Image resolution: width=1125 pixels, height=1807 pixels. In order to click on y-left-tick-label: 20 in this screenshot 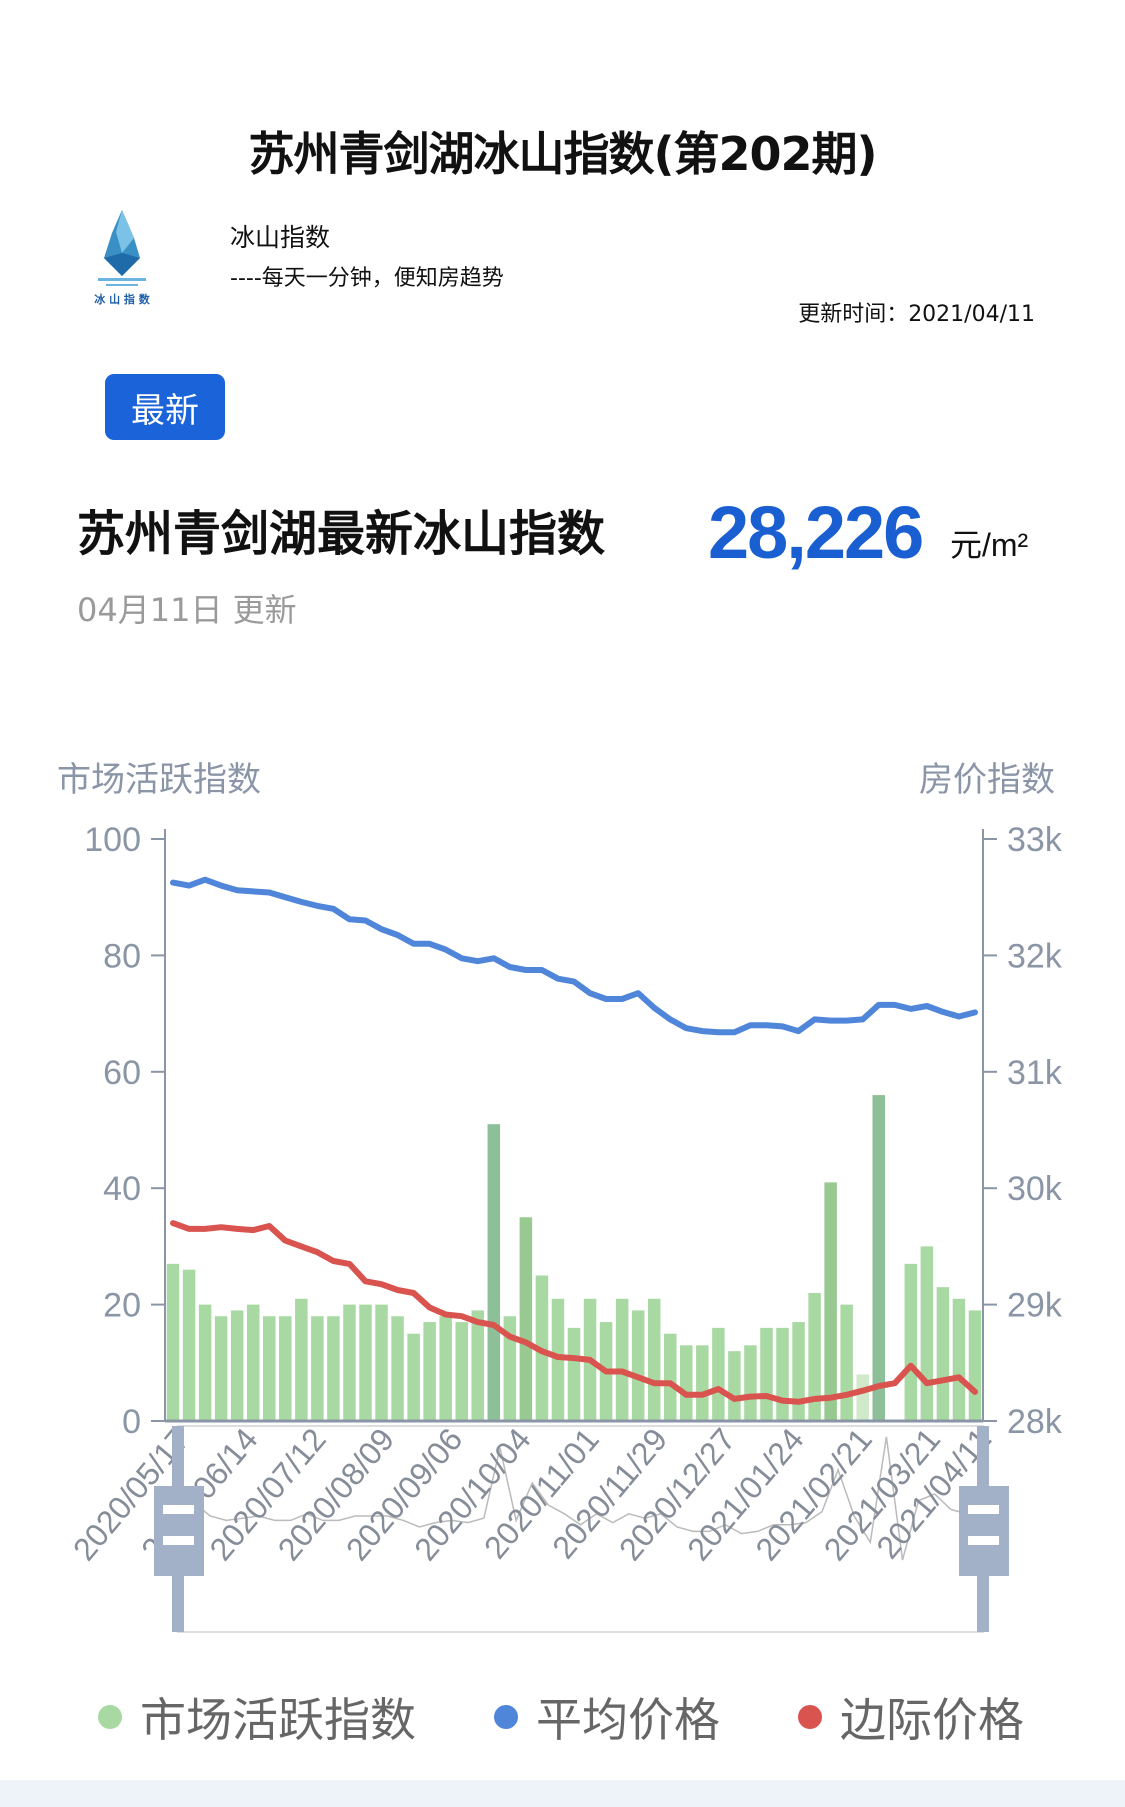, I will do `click(122, 1306)`.